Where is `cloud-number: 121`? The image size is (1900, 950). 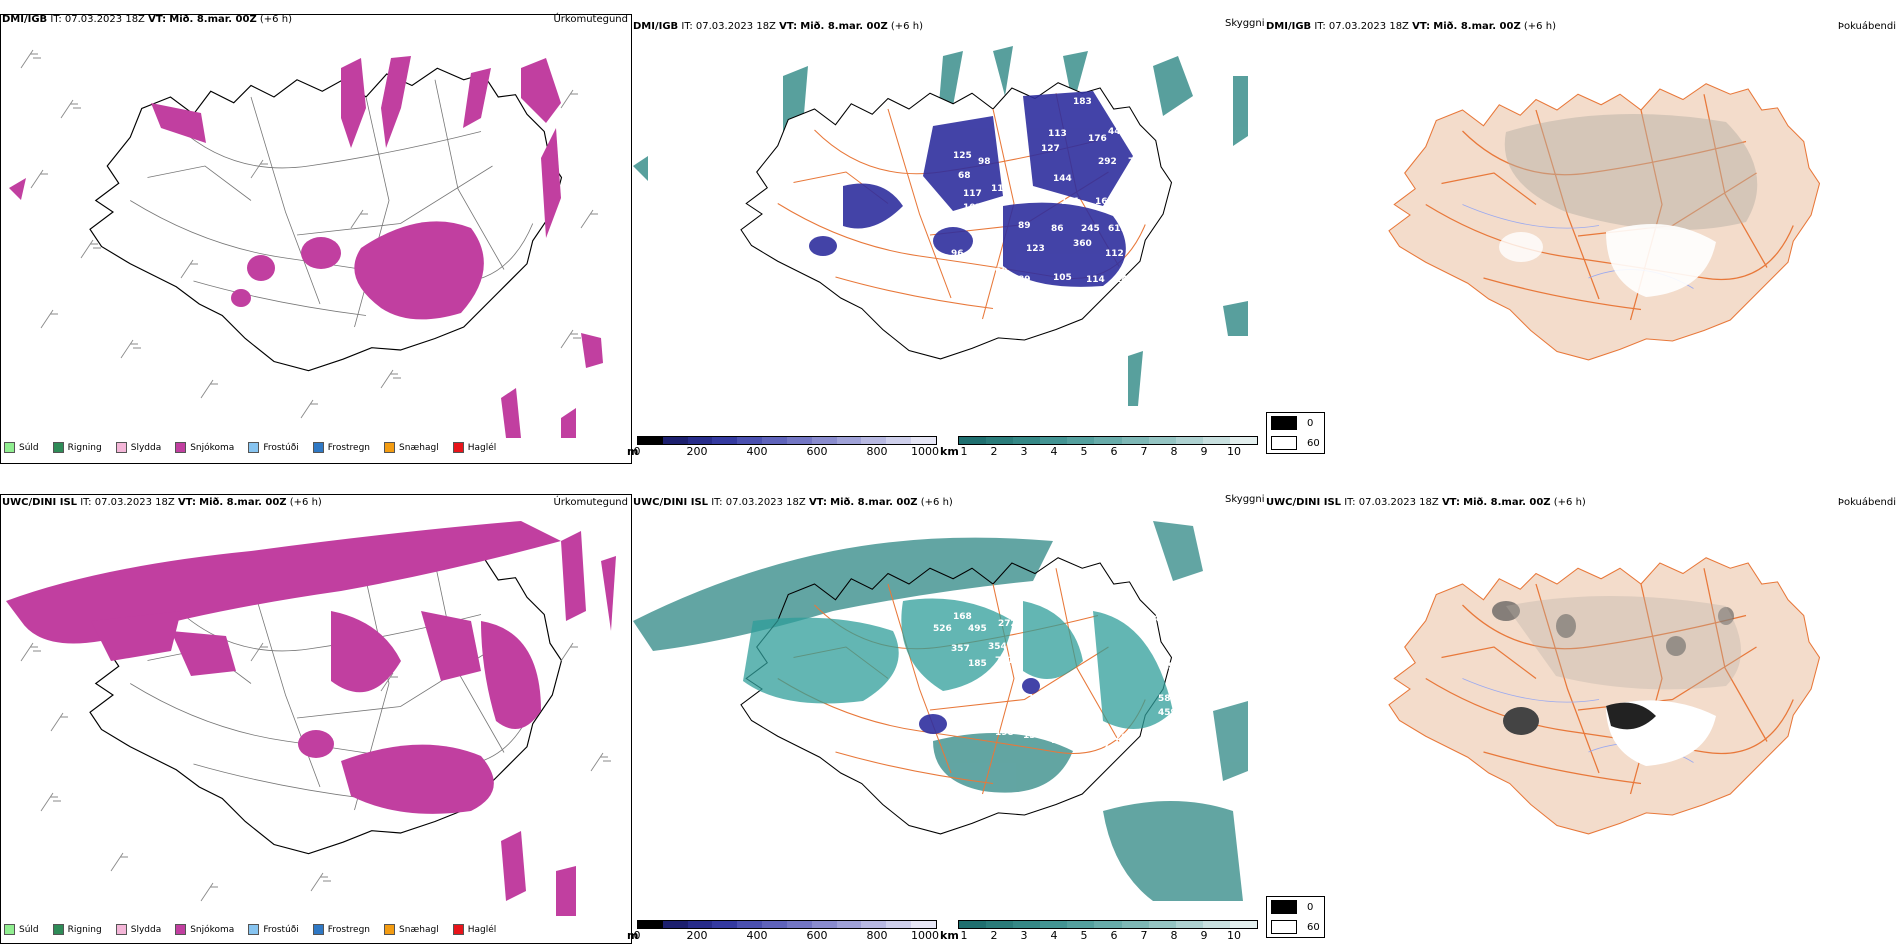 cloud-number: 121 is located at coordinates (880, 741).